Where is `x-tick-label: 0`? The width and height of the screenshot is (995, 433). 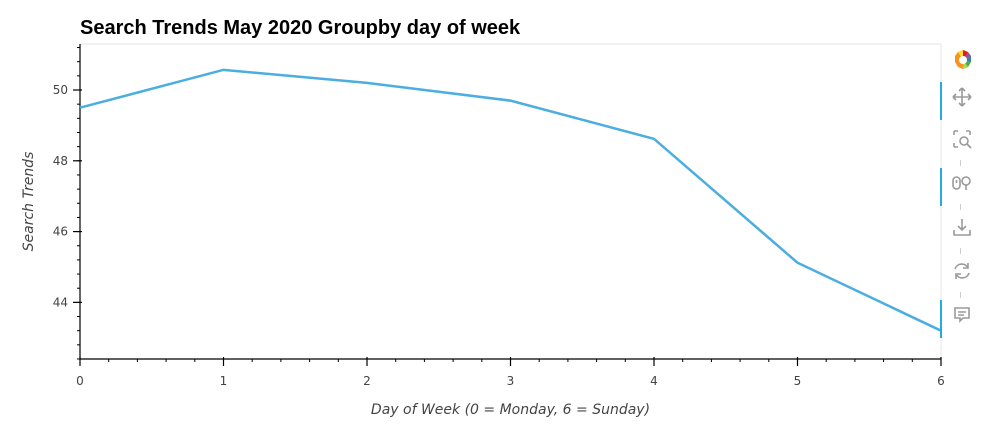 x-tick-label: 0 is located at coordinates (80, 381).